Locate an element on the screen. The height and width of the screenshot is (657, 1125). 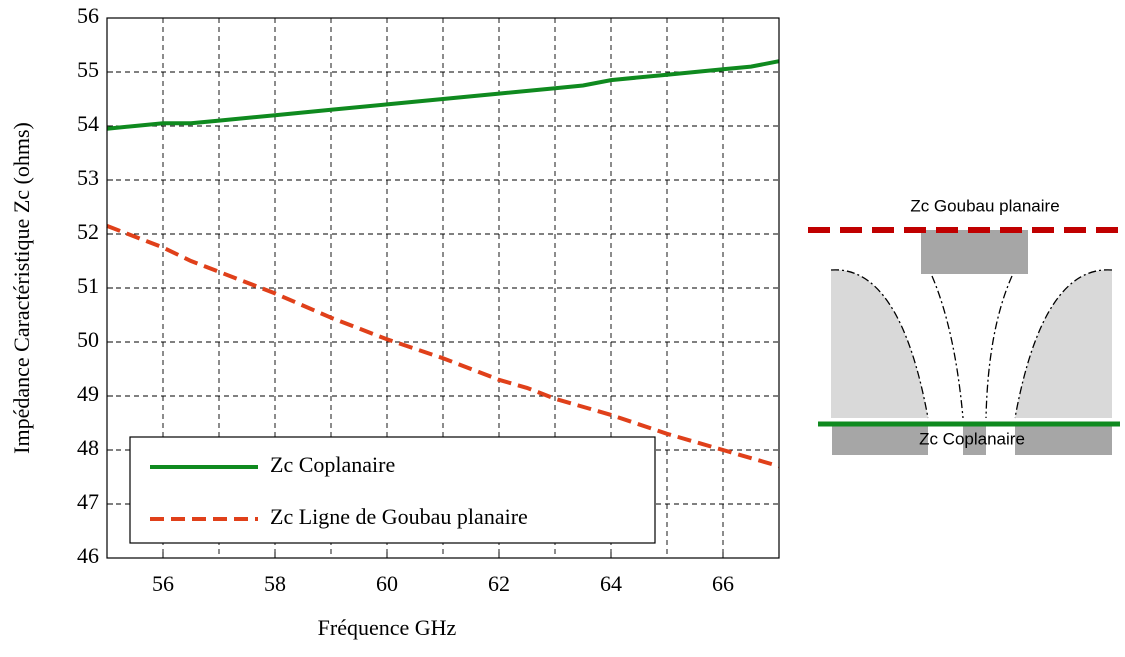
series-line is located at coordinates (443, 95).